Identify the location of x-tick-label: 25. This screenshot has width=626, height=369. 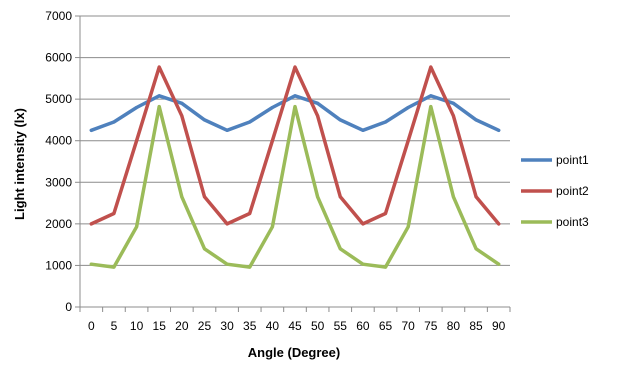
(205, 326).